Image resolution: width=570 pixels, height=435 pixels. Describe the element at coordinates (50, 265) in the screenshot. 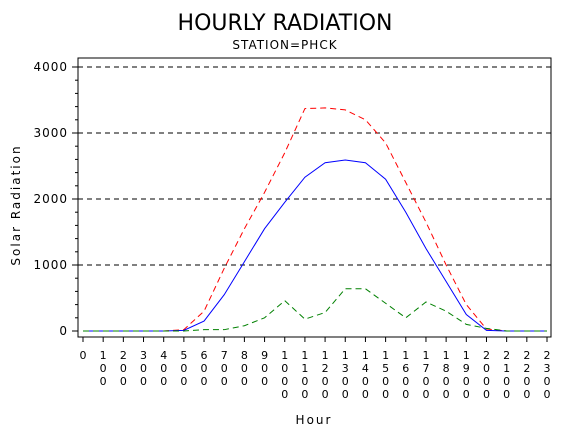

I see `y-tick-label: 1000` at that location.